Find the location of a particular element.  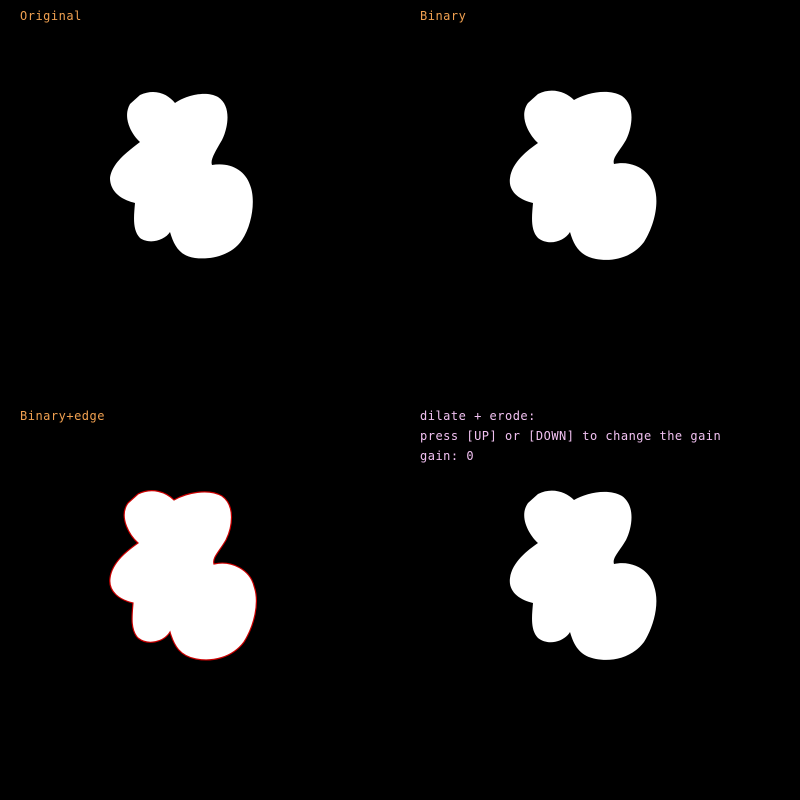

original-blob is located at coordinates (181, 175).